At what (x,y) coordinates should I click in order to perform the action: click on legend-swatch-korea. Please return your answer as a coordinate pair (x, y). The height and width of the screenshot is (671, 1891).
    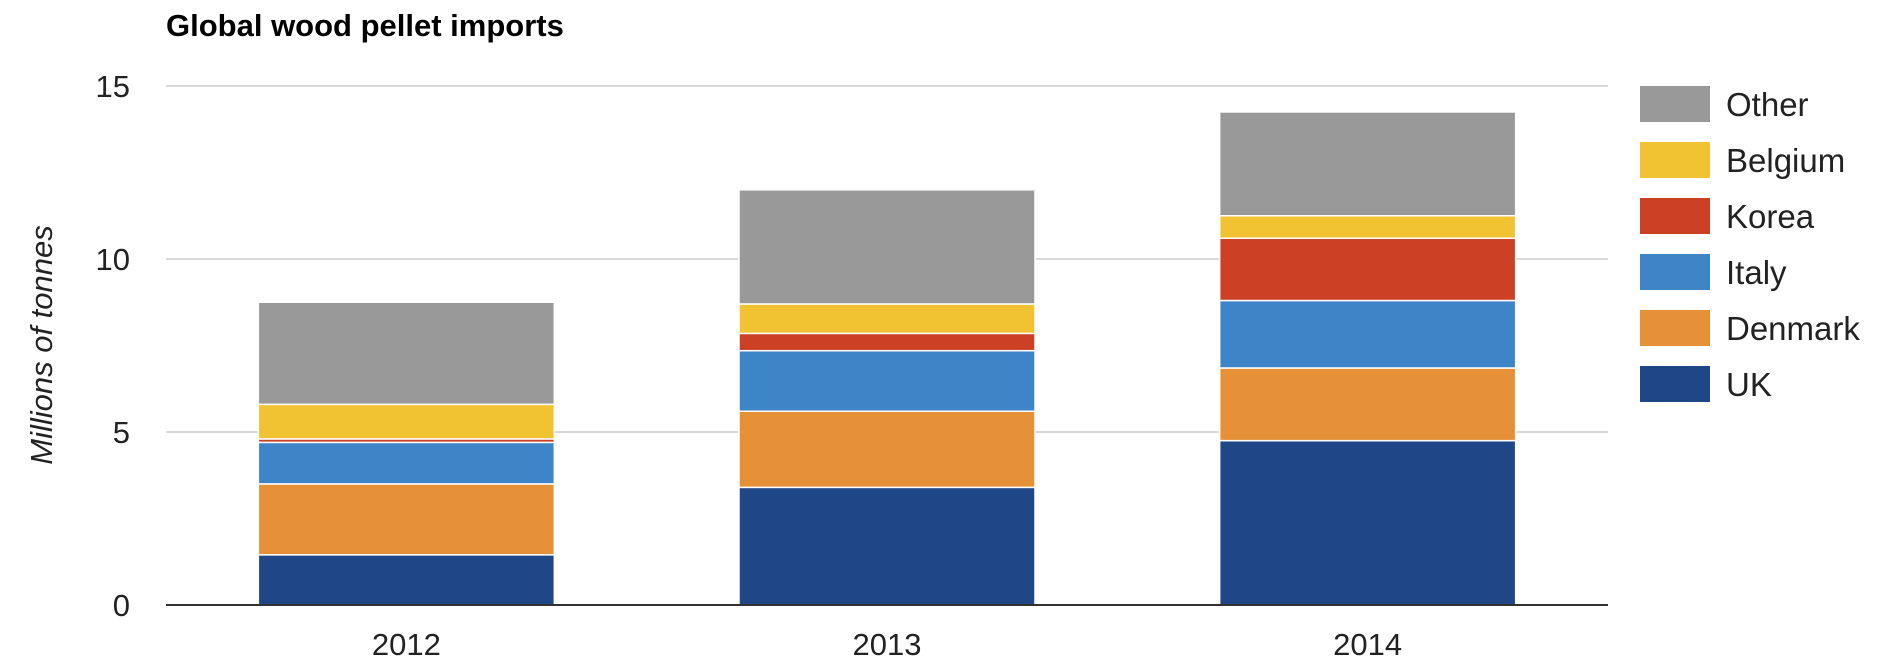
    Looking at the image, I should click on (1675, 216).